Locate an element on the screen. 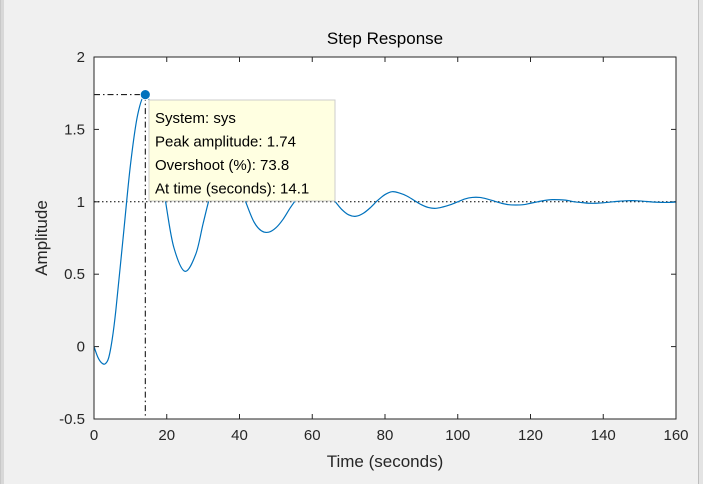 The image size is (703, 484). x-tick-label: 160 is located at coordinates (675, 435).